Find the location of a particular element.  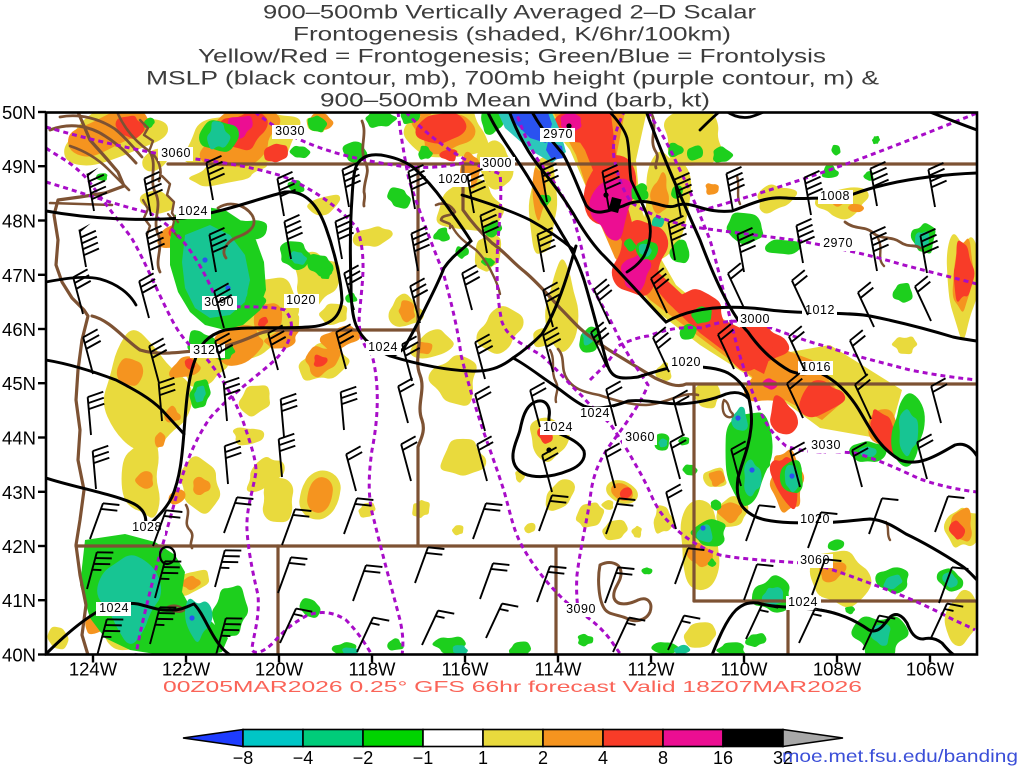

svg-text: 42N is located at coordinates (19, 546).